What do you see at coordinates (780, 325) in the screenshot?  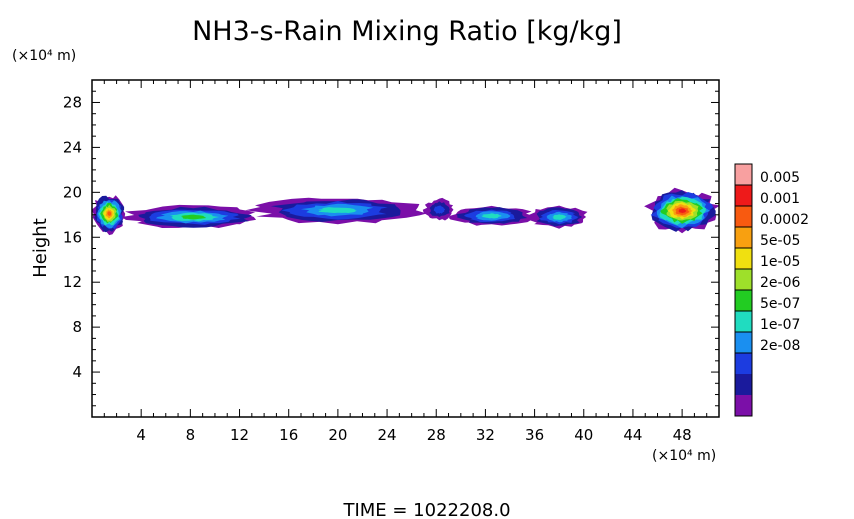 I see `colorbar-label: 1e-07` at bounding box center [780, 325].